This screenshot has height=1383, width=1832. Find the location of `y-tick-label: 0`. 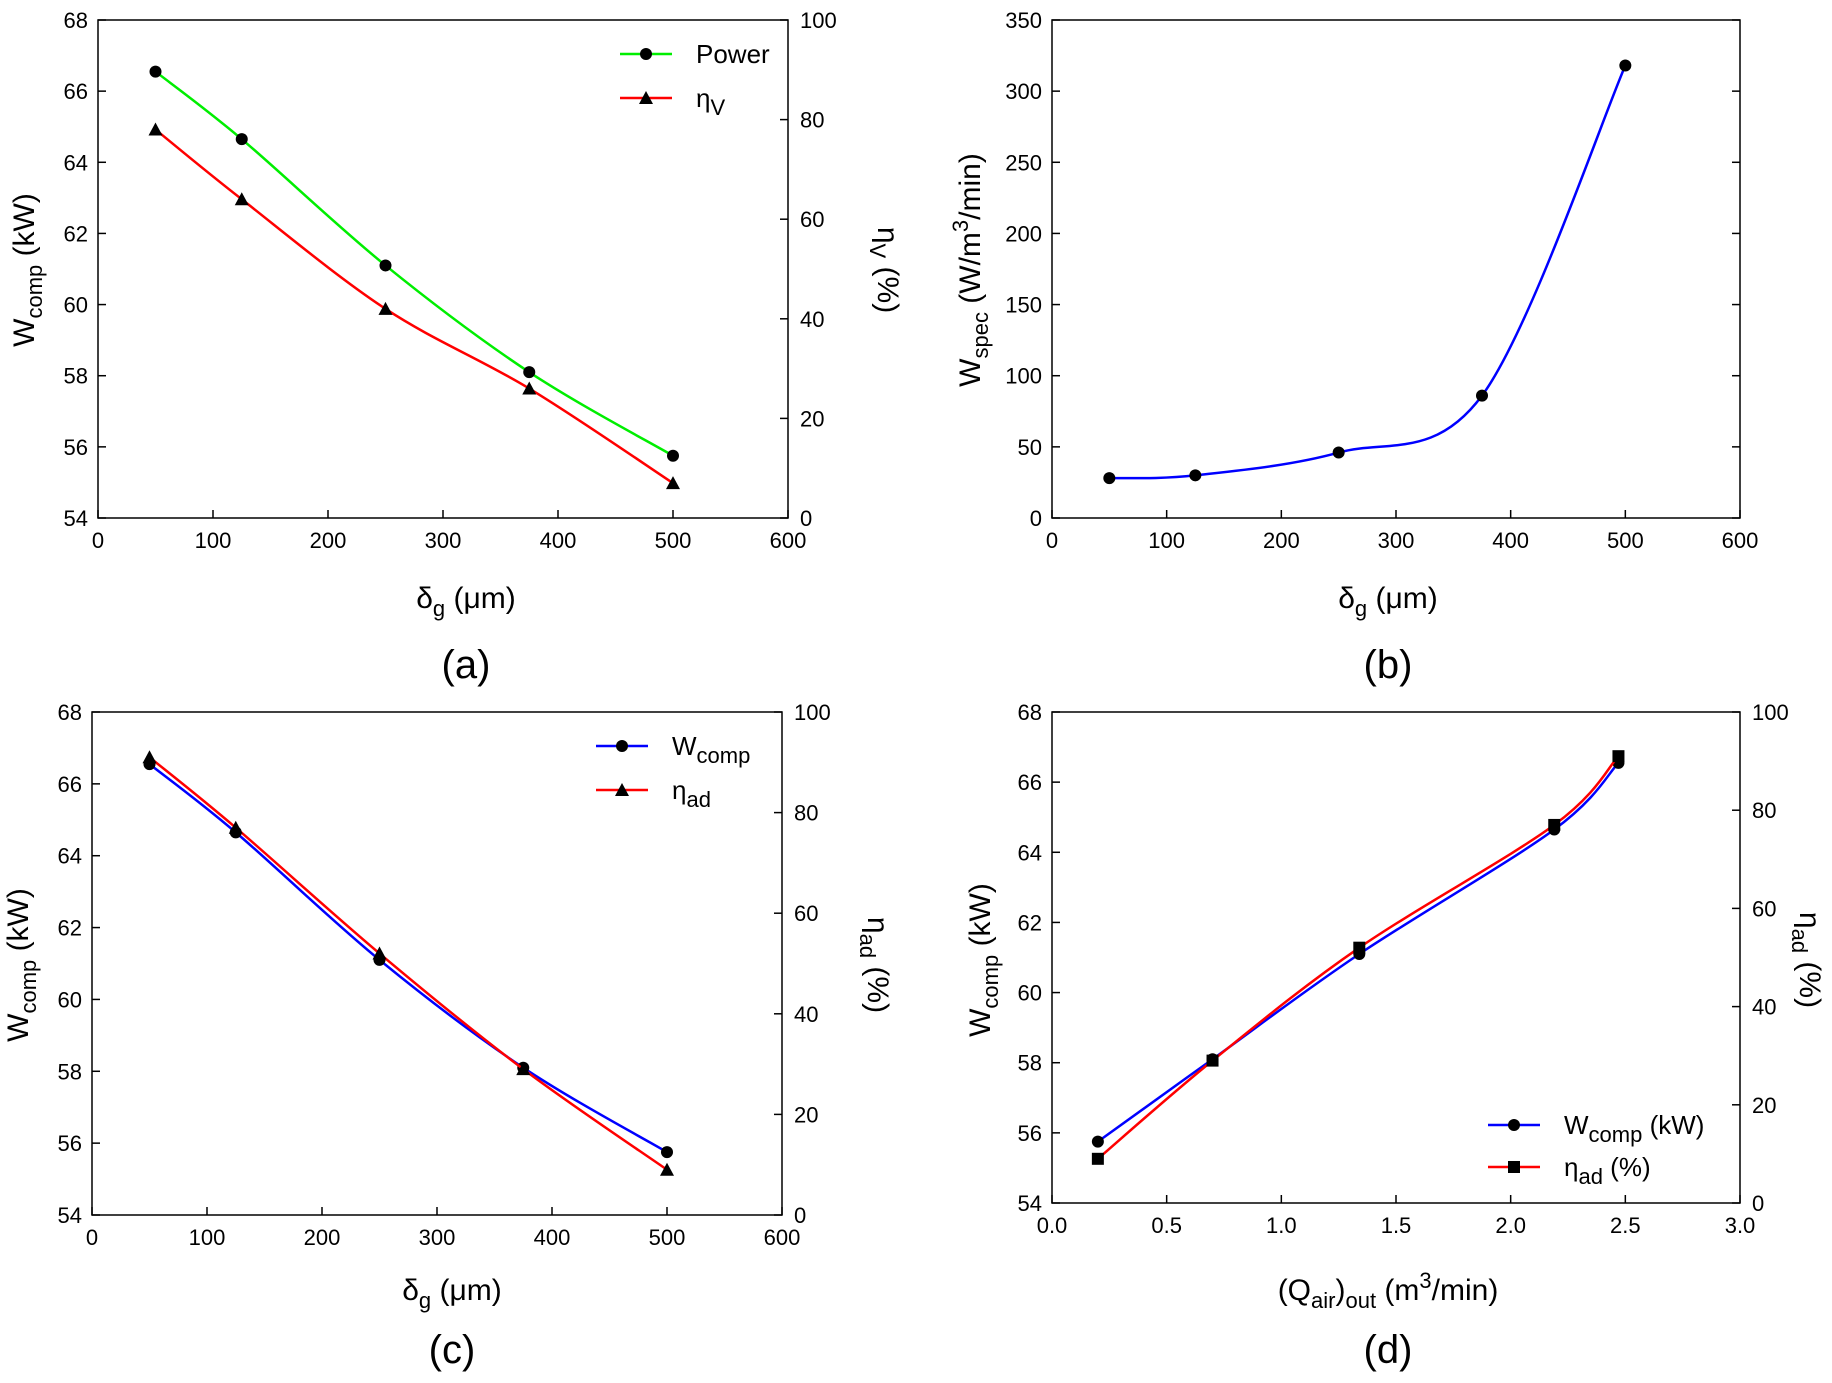

y-tick-label: 0 is located at coordinates (1036, 518).